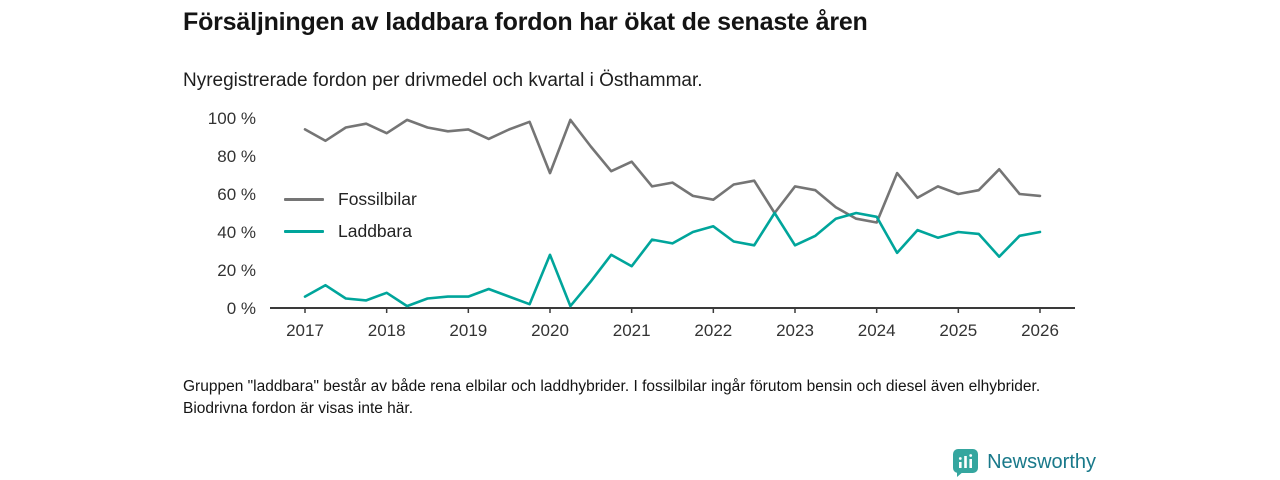  What do you see at coordinates (1041, 462) in the screenshot?
I see `newsworthy-logo-text: Newsworthy` at bounding box center [1041, 462].